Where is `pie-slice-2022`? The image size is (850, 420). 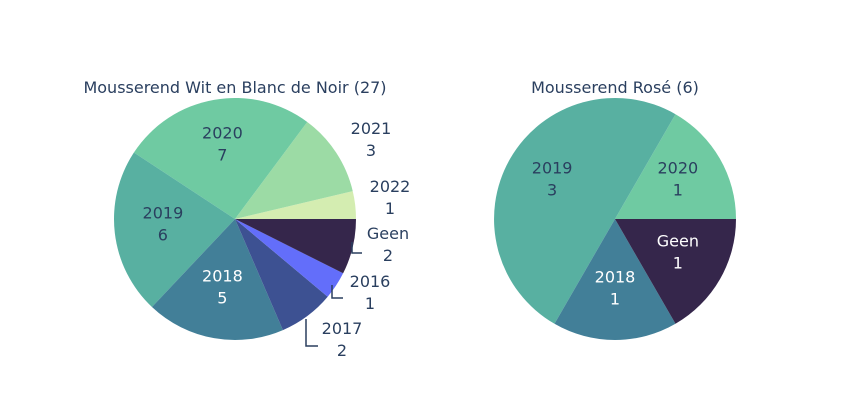 pie-slice-2022 is located at coordinates (295, 205).